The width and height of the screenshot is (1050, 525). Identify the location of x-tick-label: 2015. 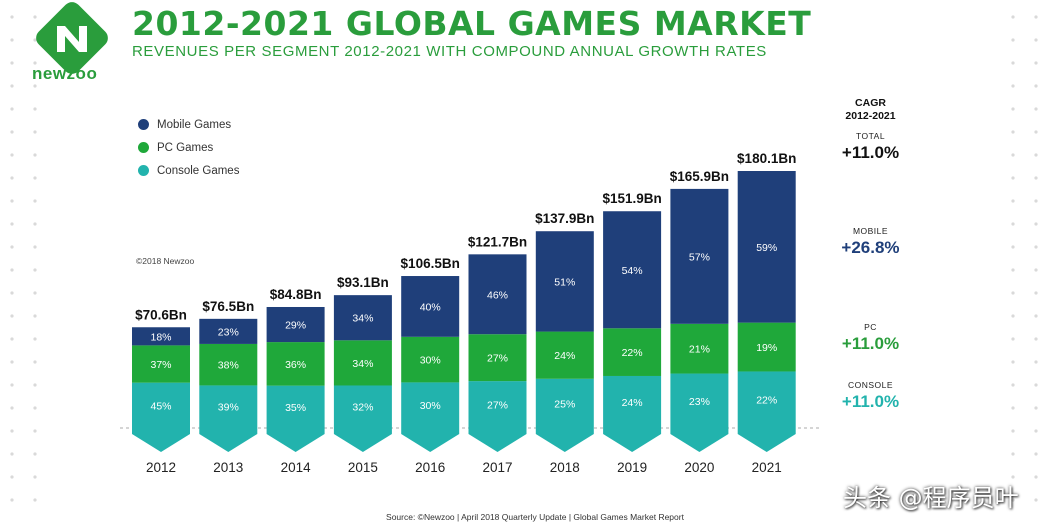
(363, 467).